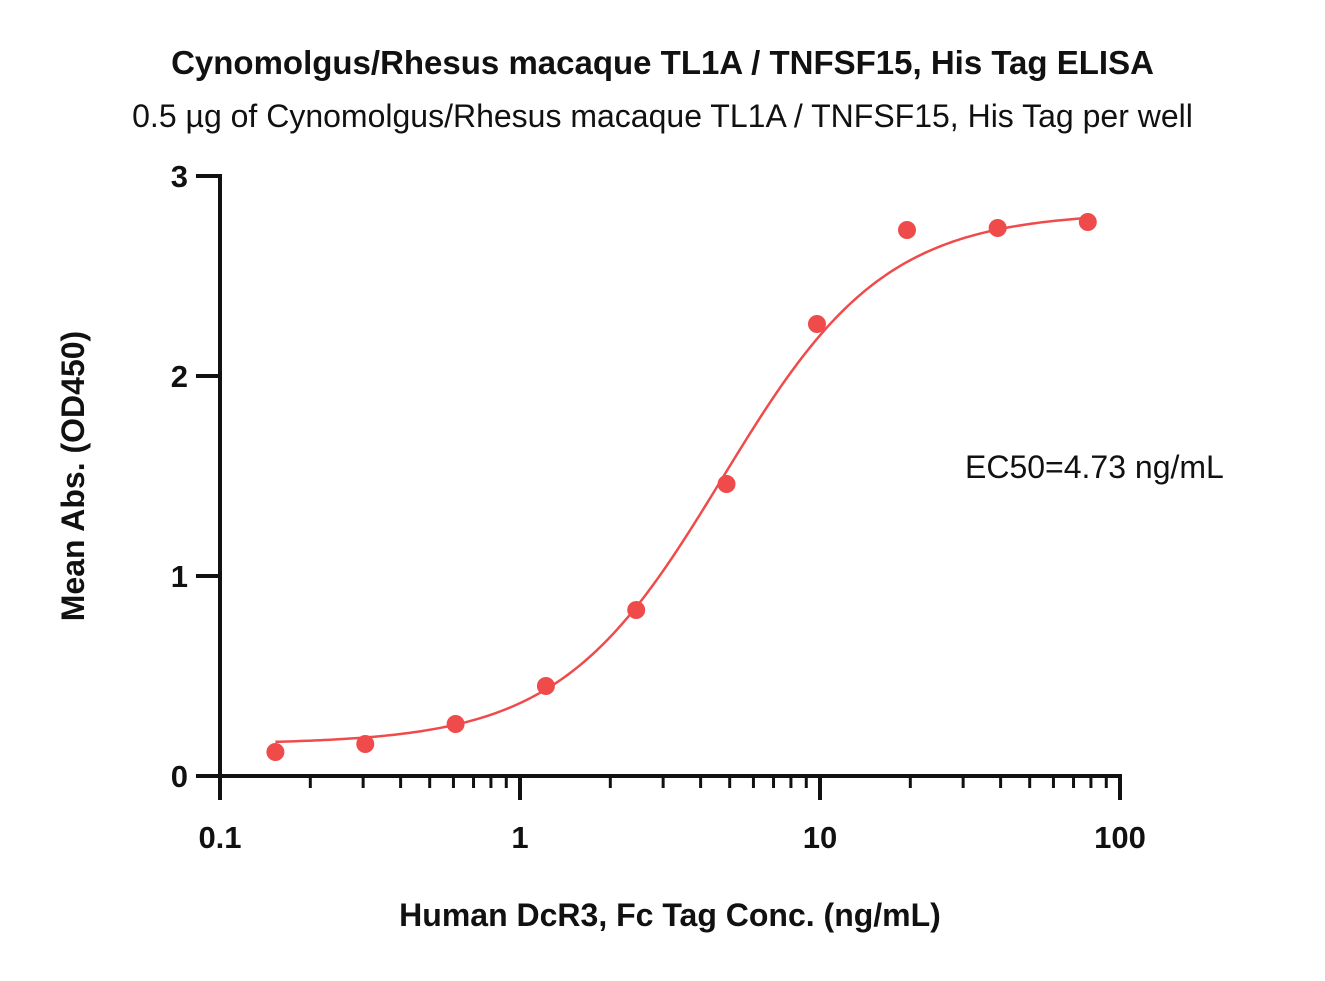 The height and width of the screenshot is (981, 1325). What do you see at coordinates (179, 576) in the screenshot?
I see `y-tick-label: 1` at bounding box center [179, 576].